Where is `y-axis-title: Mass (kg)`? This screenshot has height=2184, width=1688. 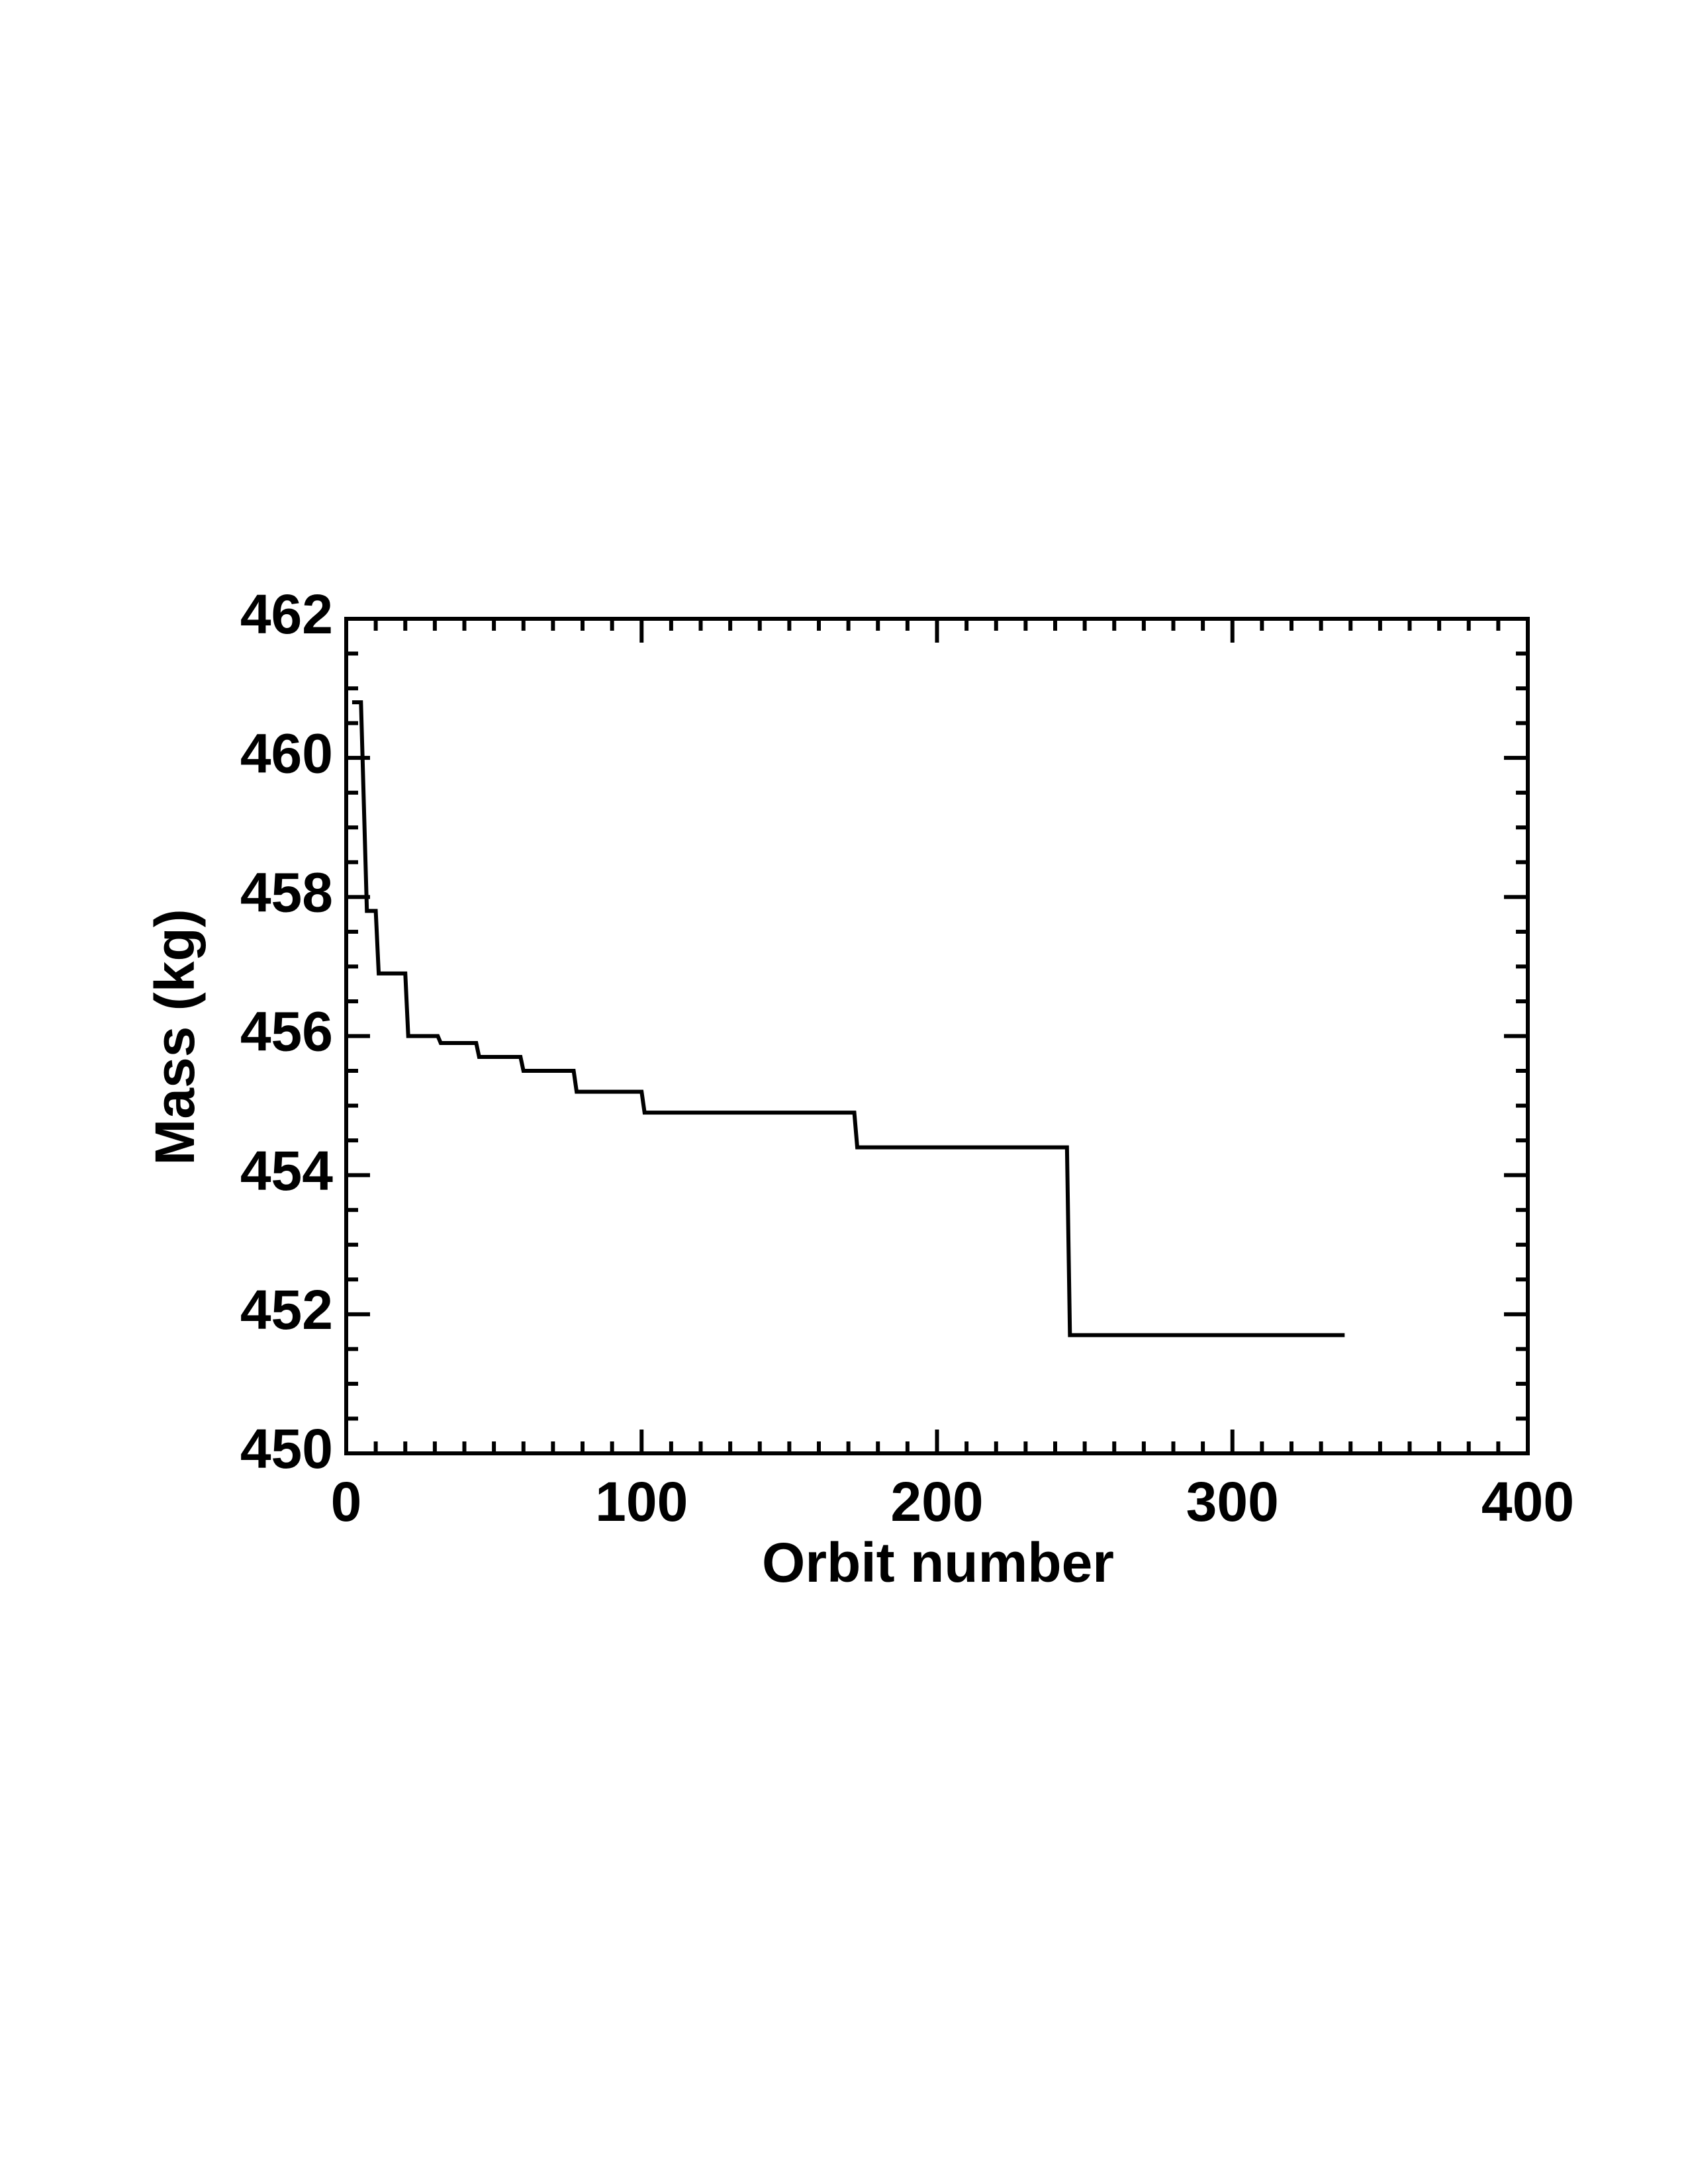
y-axis-title: Mass (kg) is located at coordinates (175, 1037).